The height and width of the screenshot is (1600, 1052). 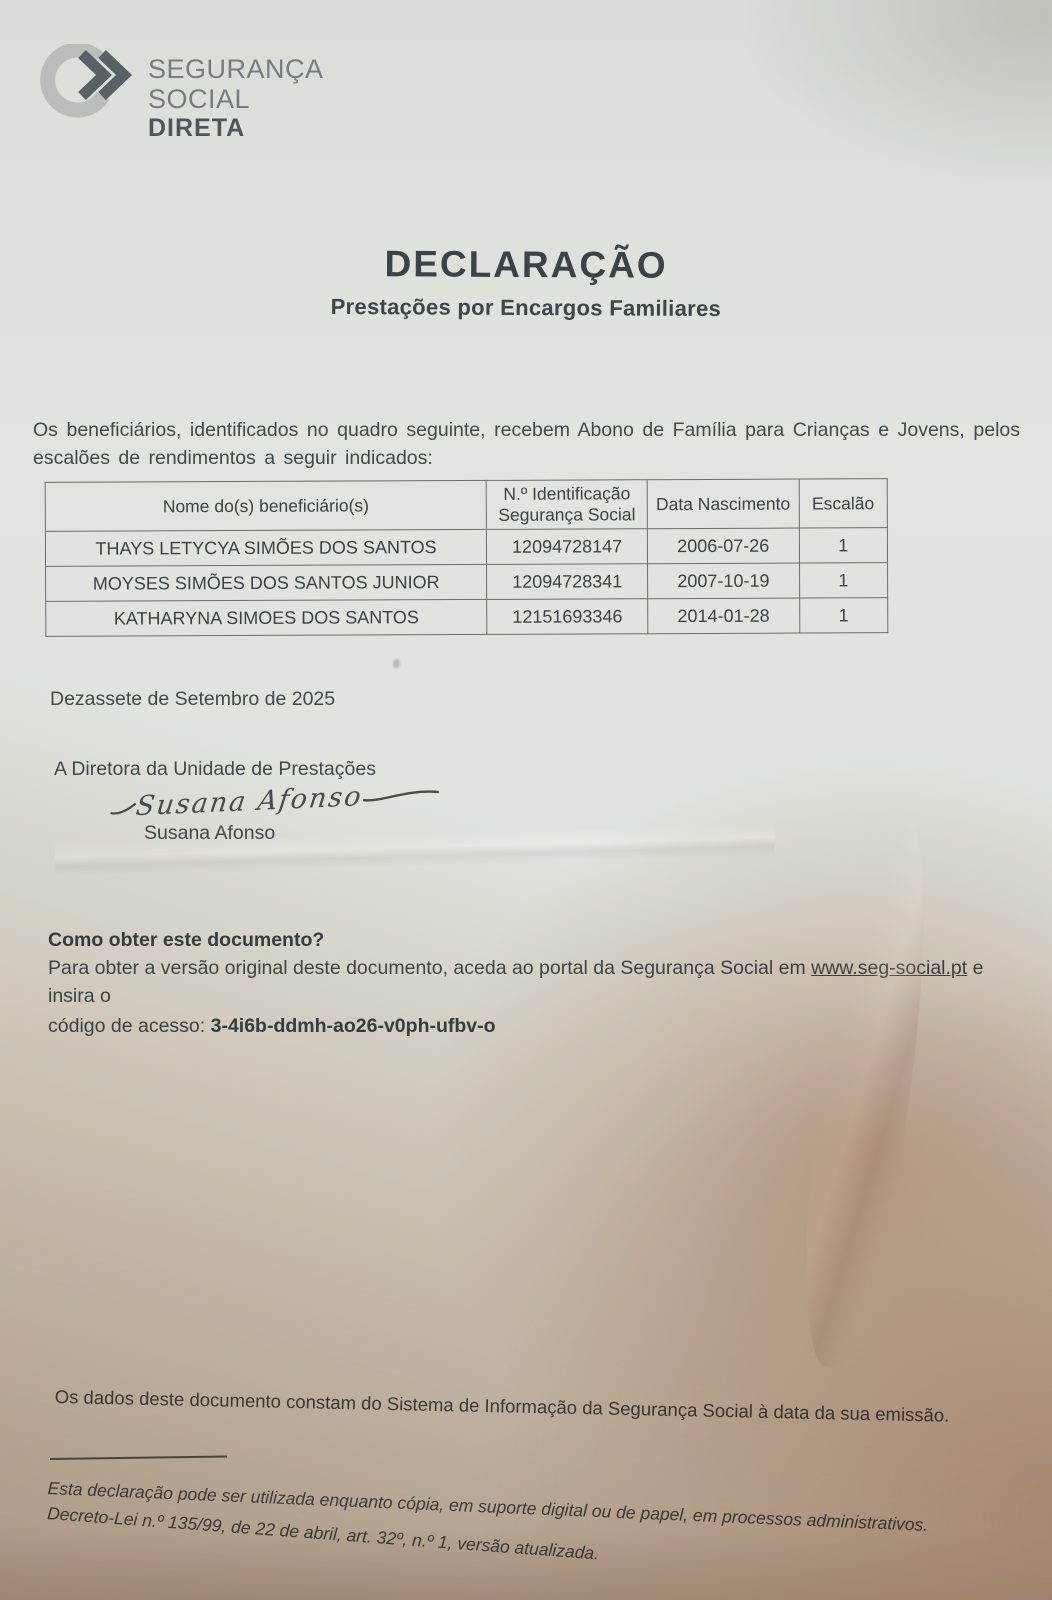 What do you see at coordinates (123, 808) in the screenshot?
I see `signature-leadin-stroke-icon` at bounding box center [123, 808].